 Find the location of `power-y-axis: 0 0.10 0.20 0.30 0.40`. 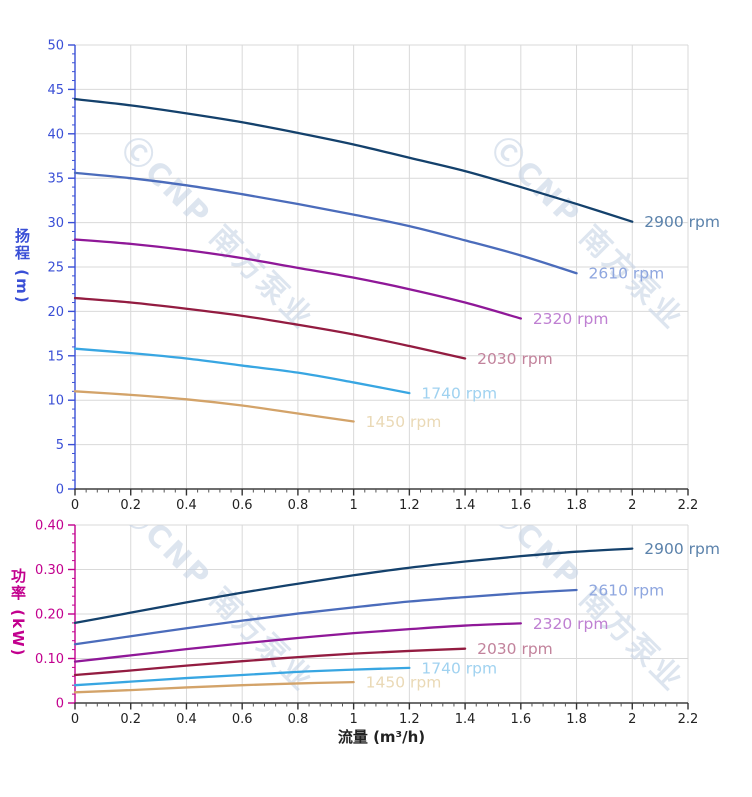

power-y-axis: 0 0.10 0.20 0.30 0.40 is located at coordinates (55, 615).